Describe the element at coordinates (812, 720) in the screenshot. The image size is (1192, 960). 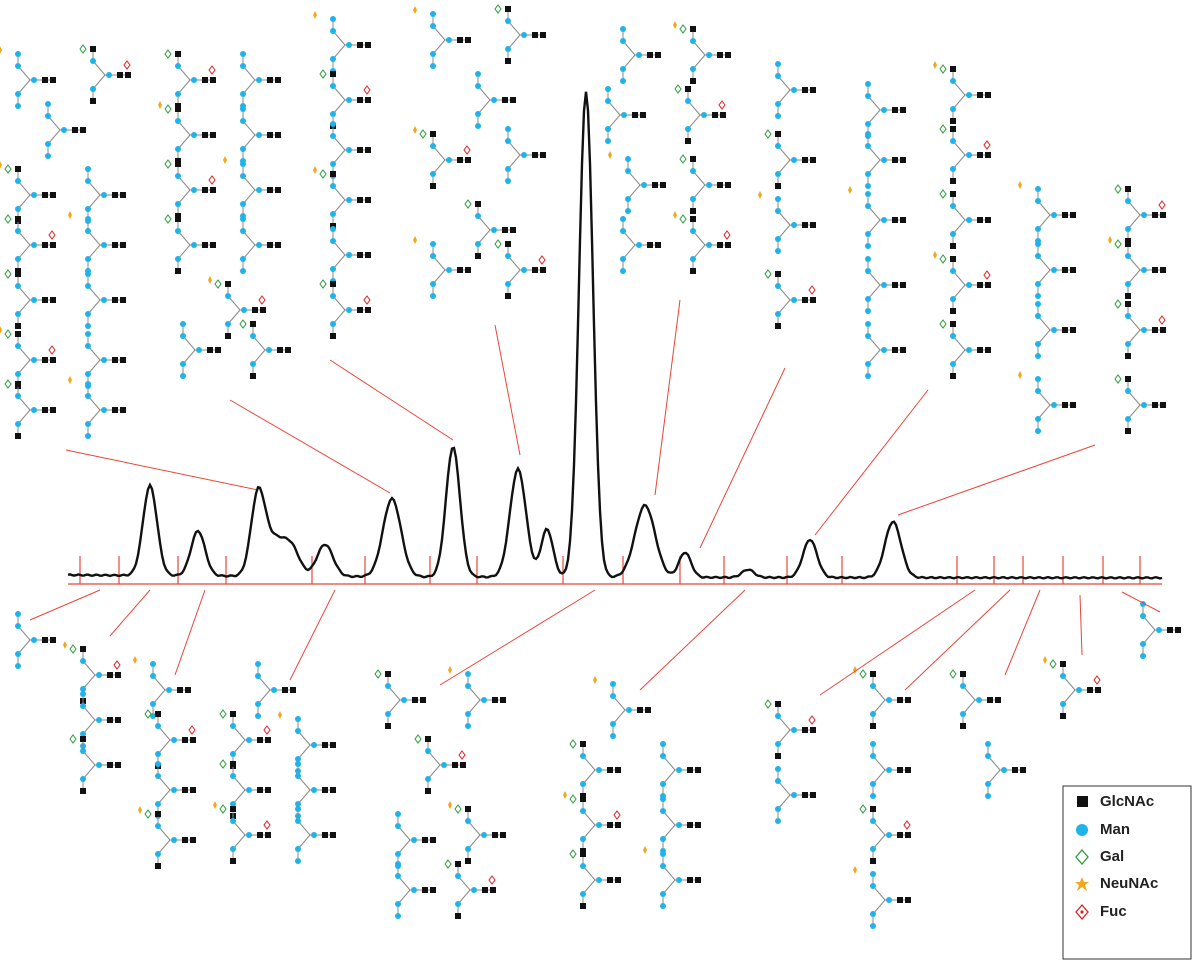
I see `fuc` at that location.